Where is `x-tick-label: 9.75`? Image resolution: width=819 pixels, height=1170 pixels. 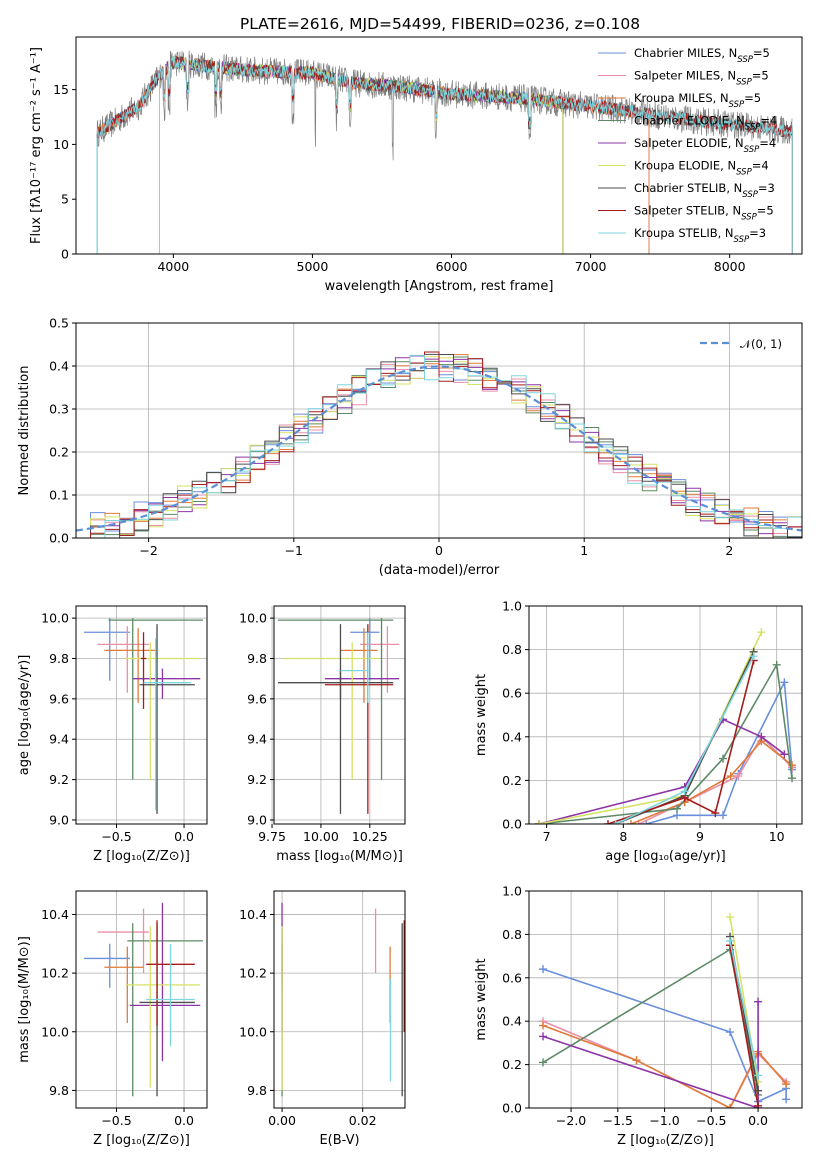
x-tick-label: 9.75 is located at coordinates (272, 836).